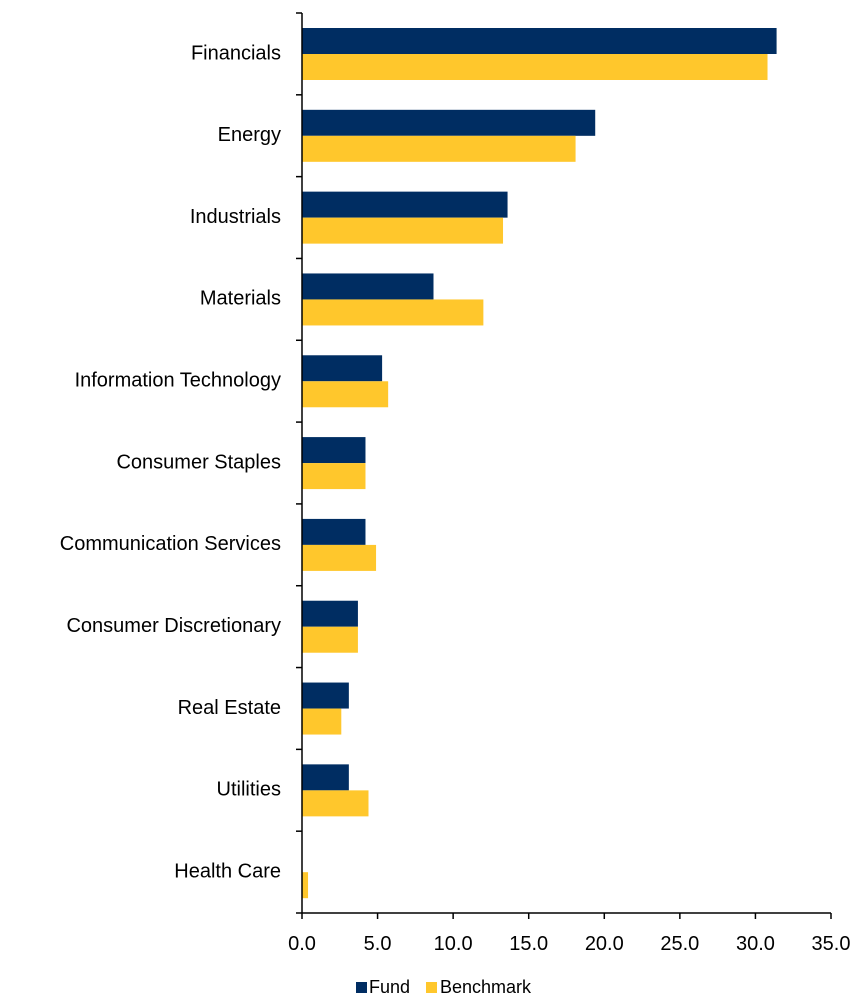 This screenshot has height=1003, width=859. Describe the element at coordinates (236, 53) in the screenshot. I see `category-label-financials: Financials` at that location.